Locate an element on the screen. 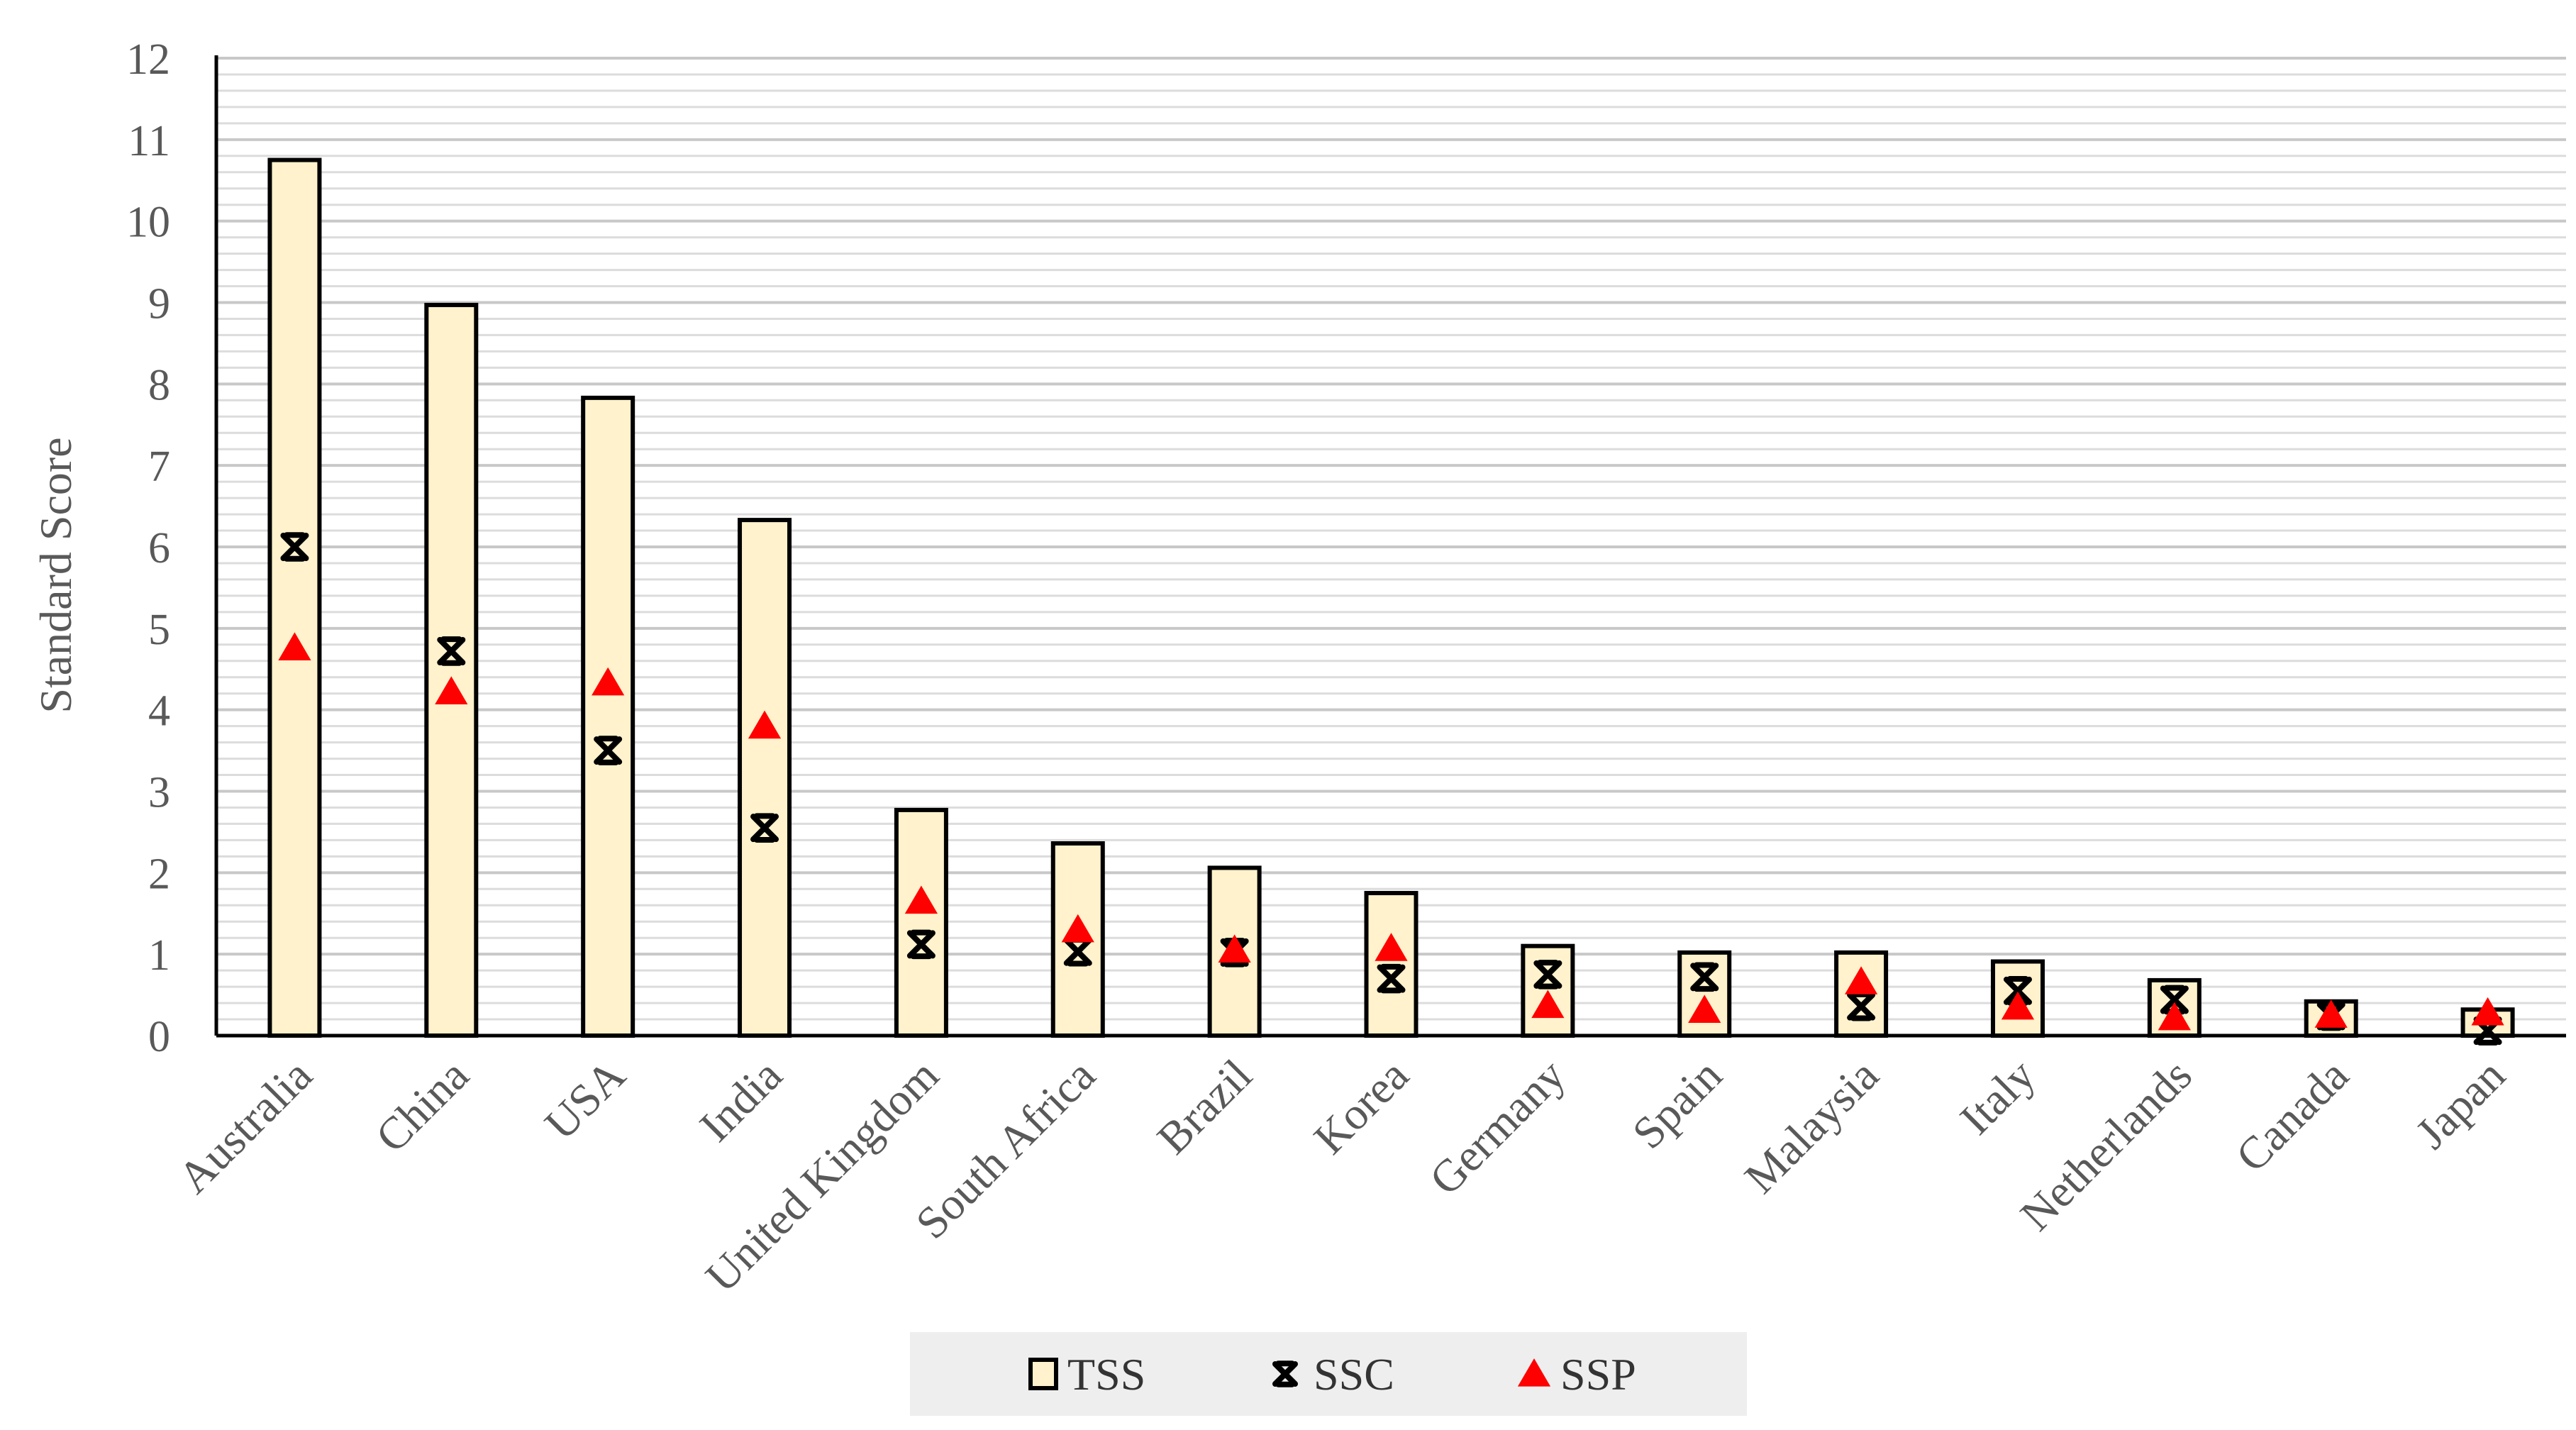 Image resolution: width=2576 pixels, height=1430 pixels. x-tick-label: India is located at coordinates (741, 1100).